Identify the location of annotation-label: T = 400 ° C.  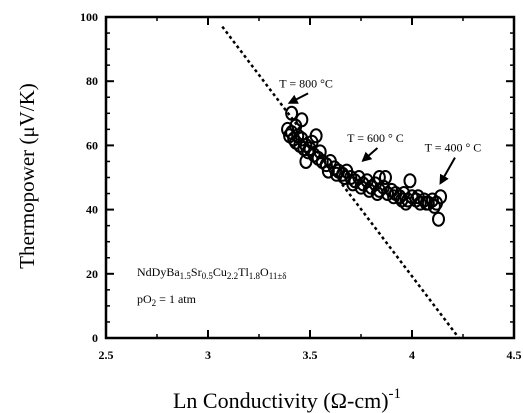
(453, 148).